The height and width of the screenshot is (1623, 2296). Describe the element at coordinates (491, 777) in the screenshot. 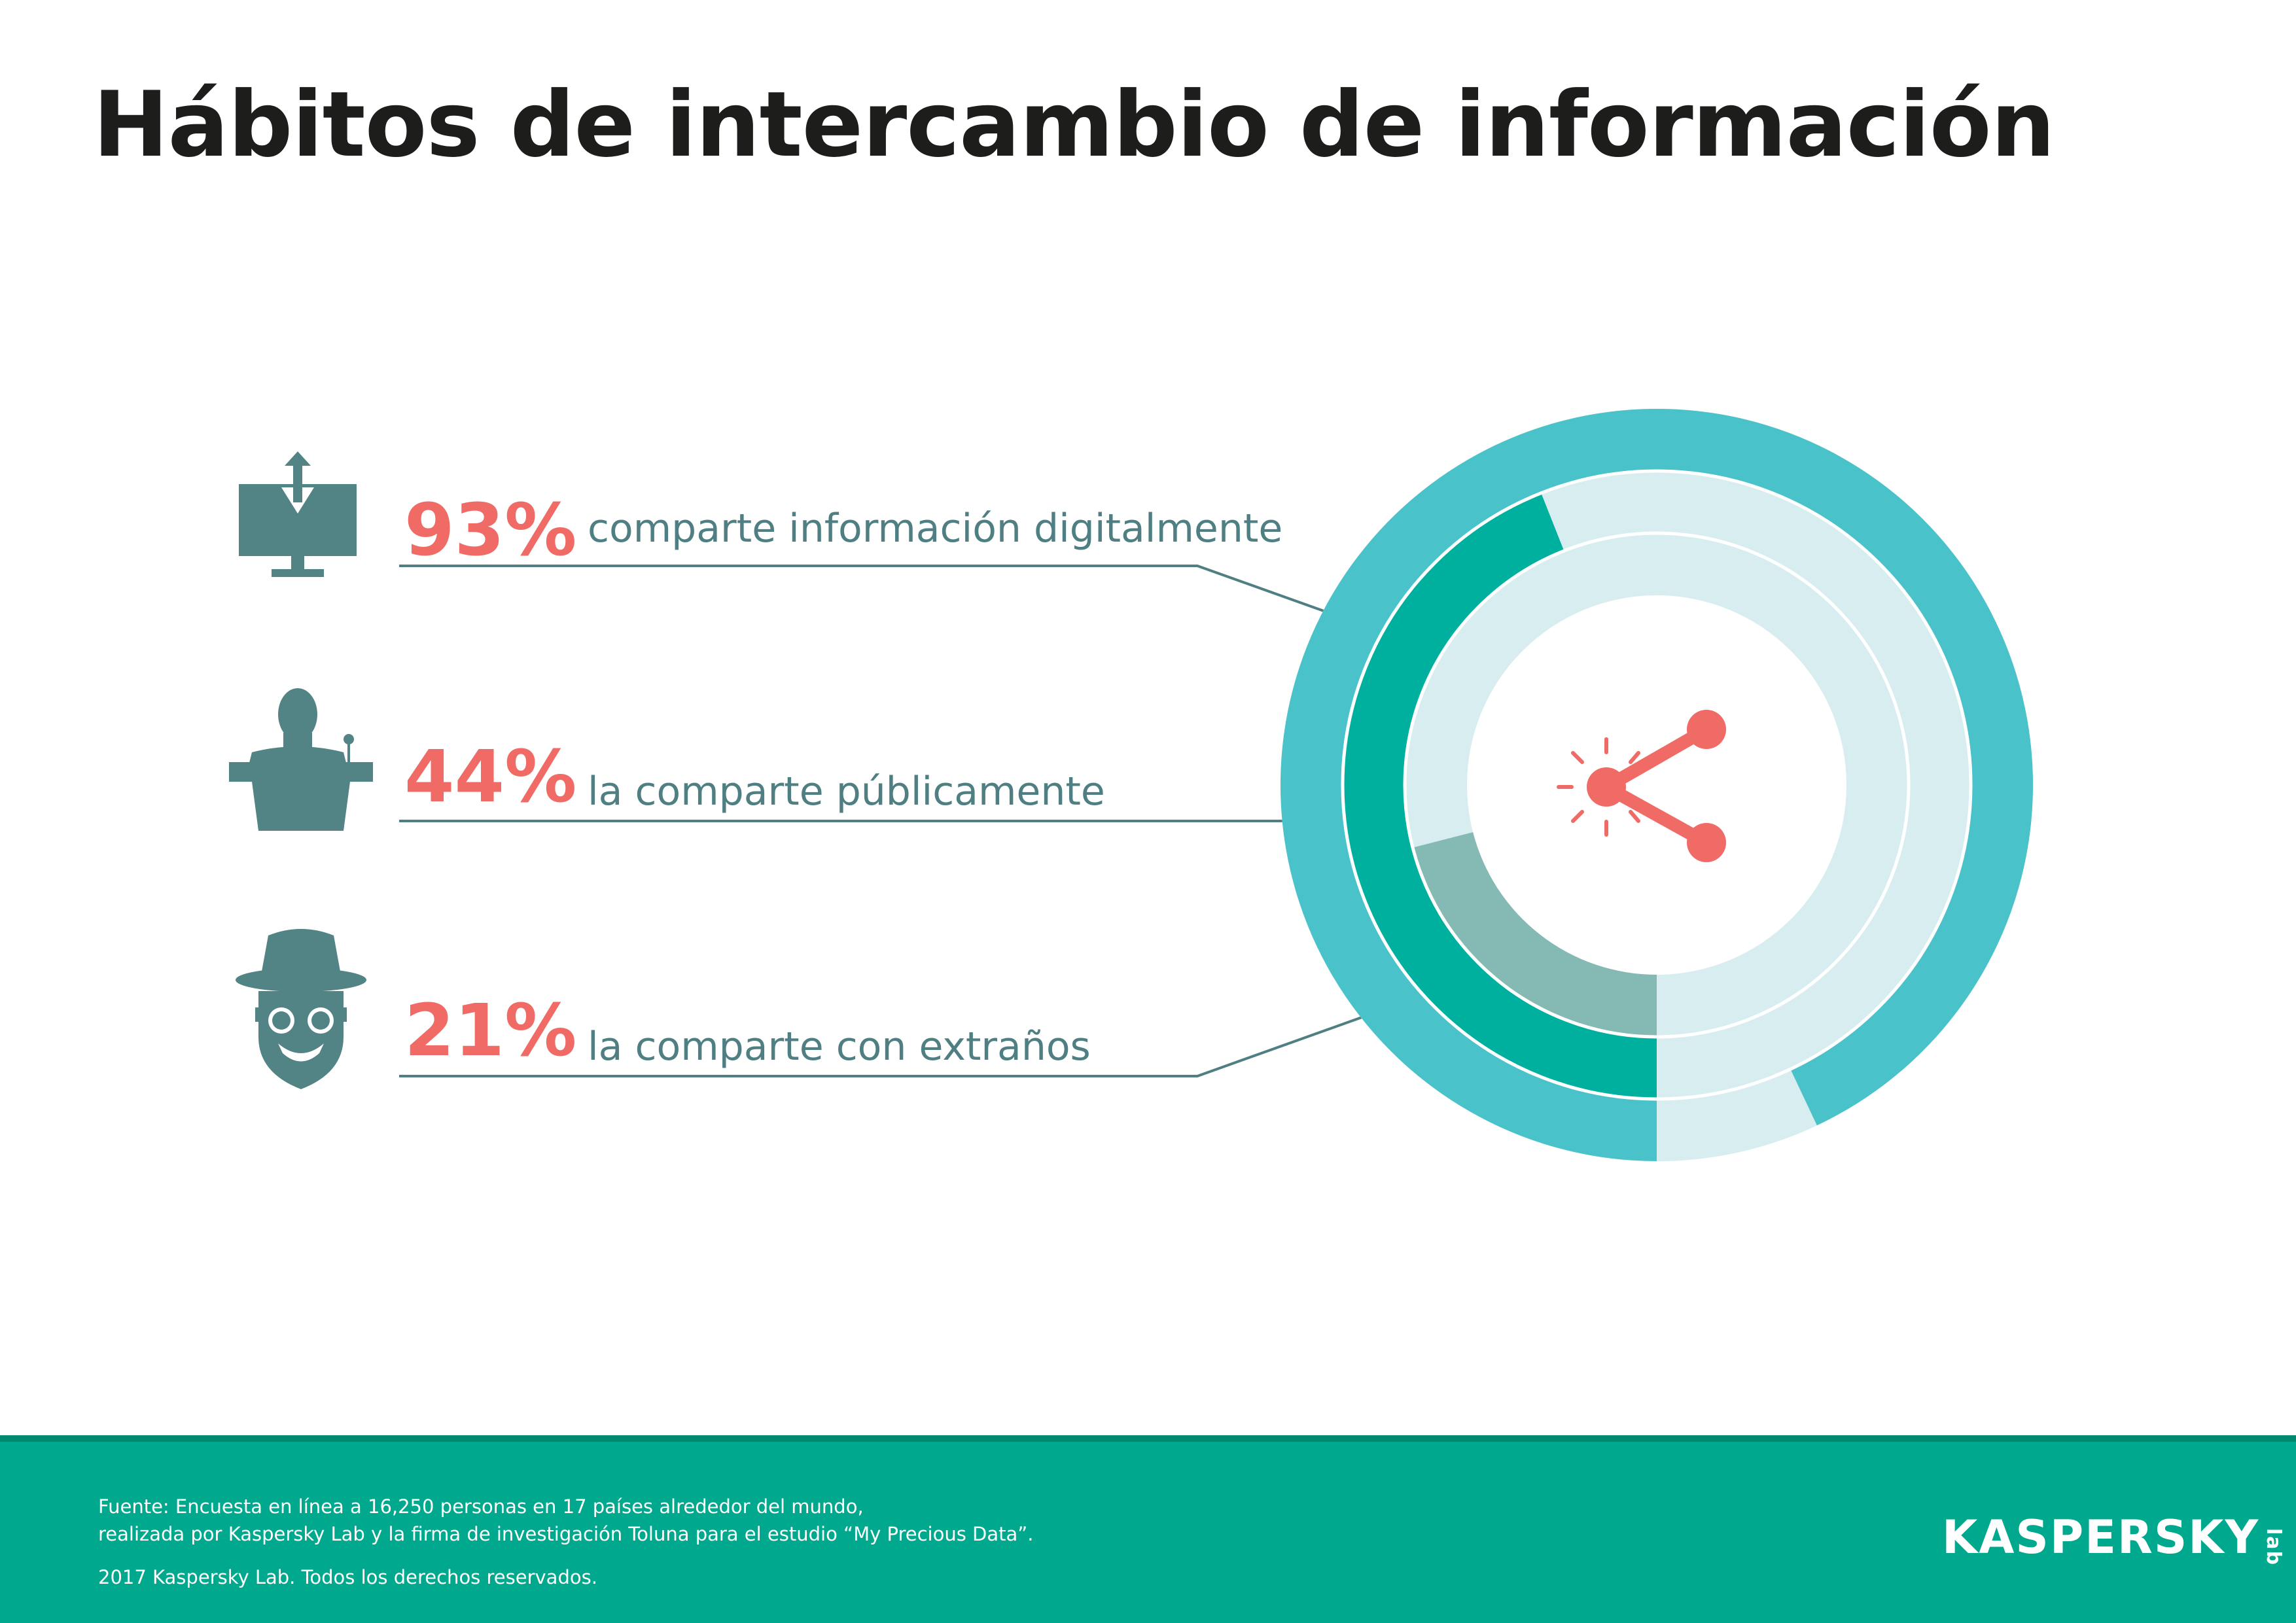

I see `stat-percent-2: 44%` at that location.